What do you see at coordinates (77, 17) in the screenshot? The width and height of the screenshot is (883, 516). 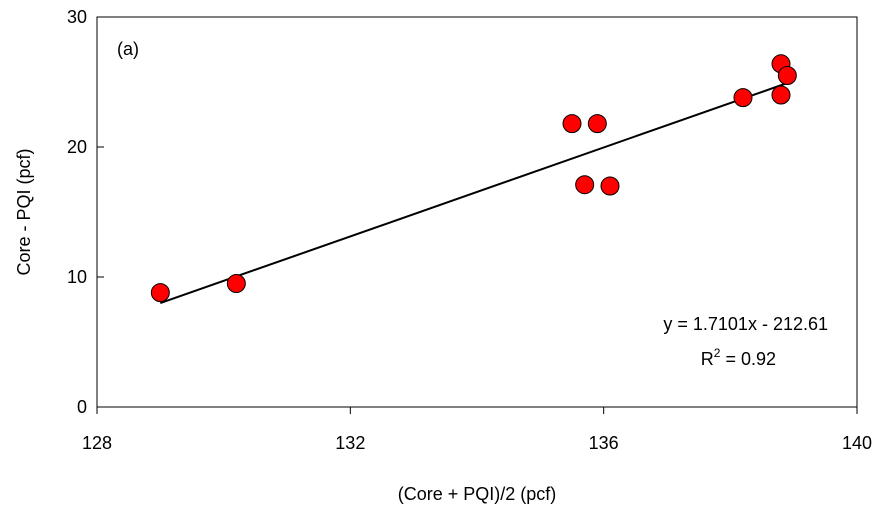 I see `y-tick-label: 30` at bounding box center [77, 17].